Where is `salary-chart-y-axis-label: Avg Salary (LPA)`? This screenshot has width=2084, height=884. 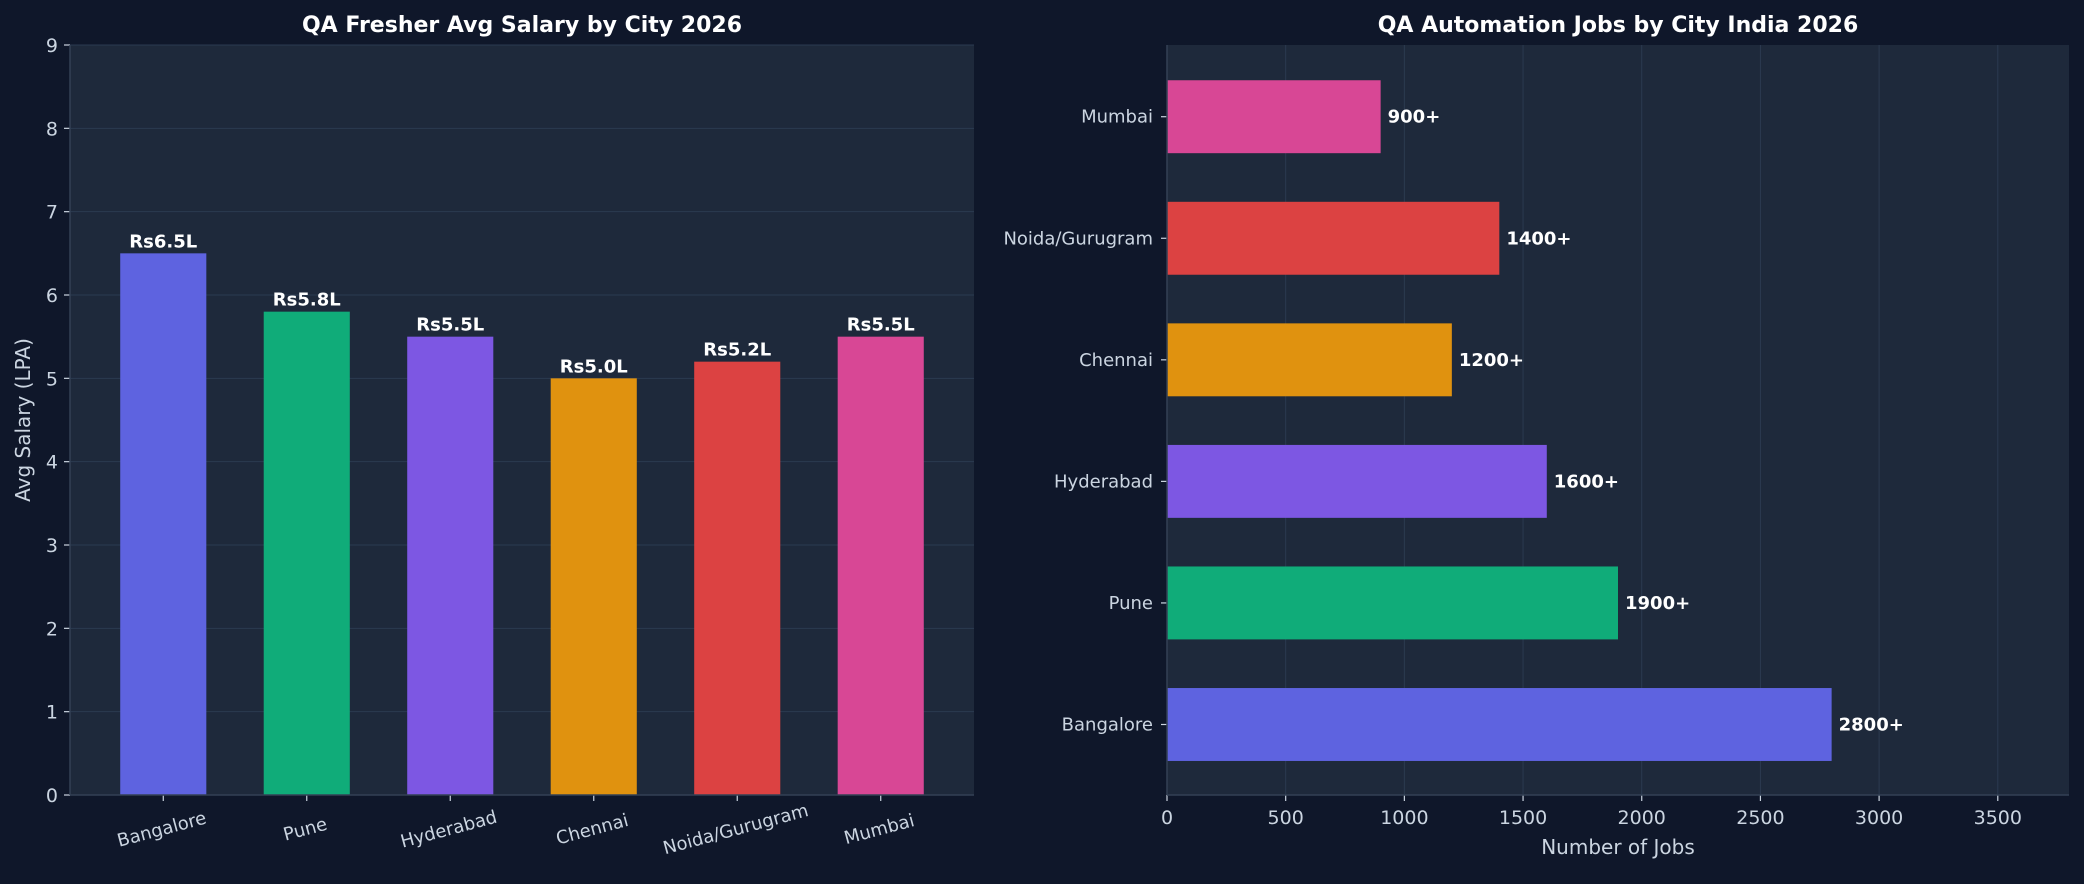
salary-chart-y-axis-label: Avg Salary (LPA) is located at coordinates (23, 420).